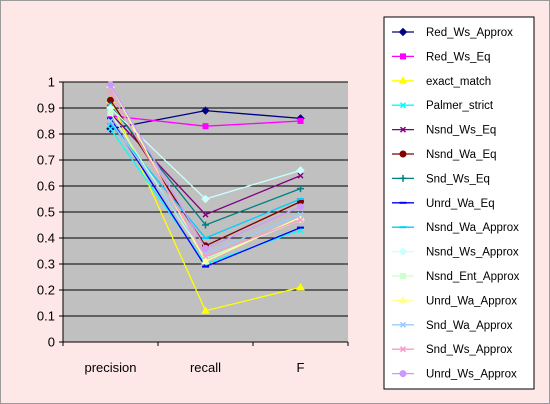 The width and height of the screenshot is (550, 404). I want to click on y-tick-label: 0.6, so click(46, 186).